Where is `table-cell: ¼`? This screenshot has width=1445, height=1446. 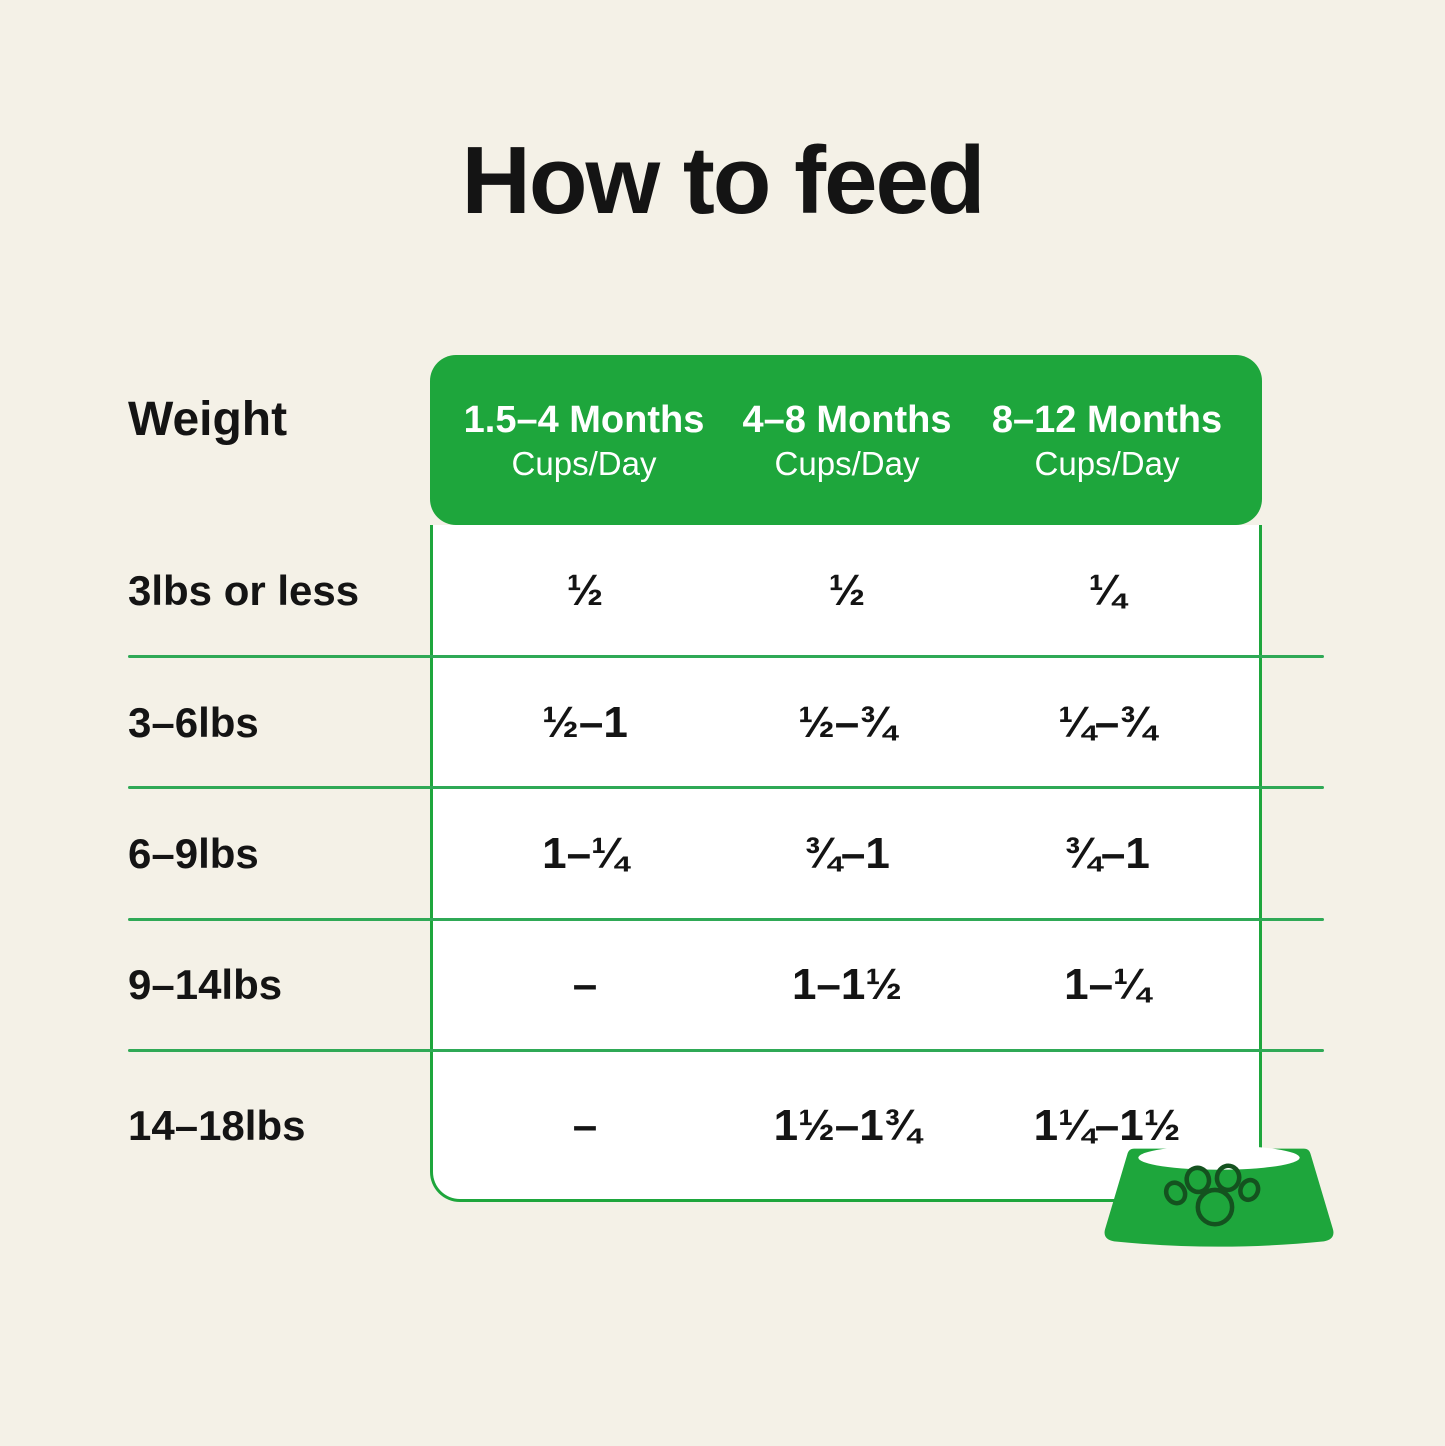 table-cell: ¼ is located at coordinates (1107, 590).